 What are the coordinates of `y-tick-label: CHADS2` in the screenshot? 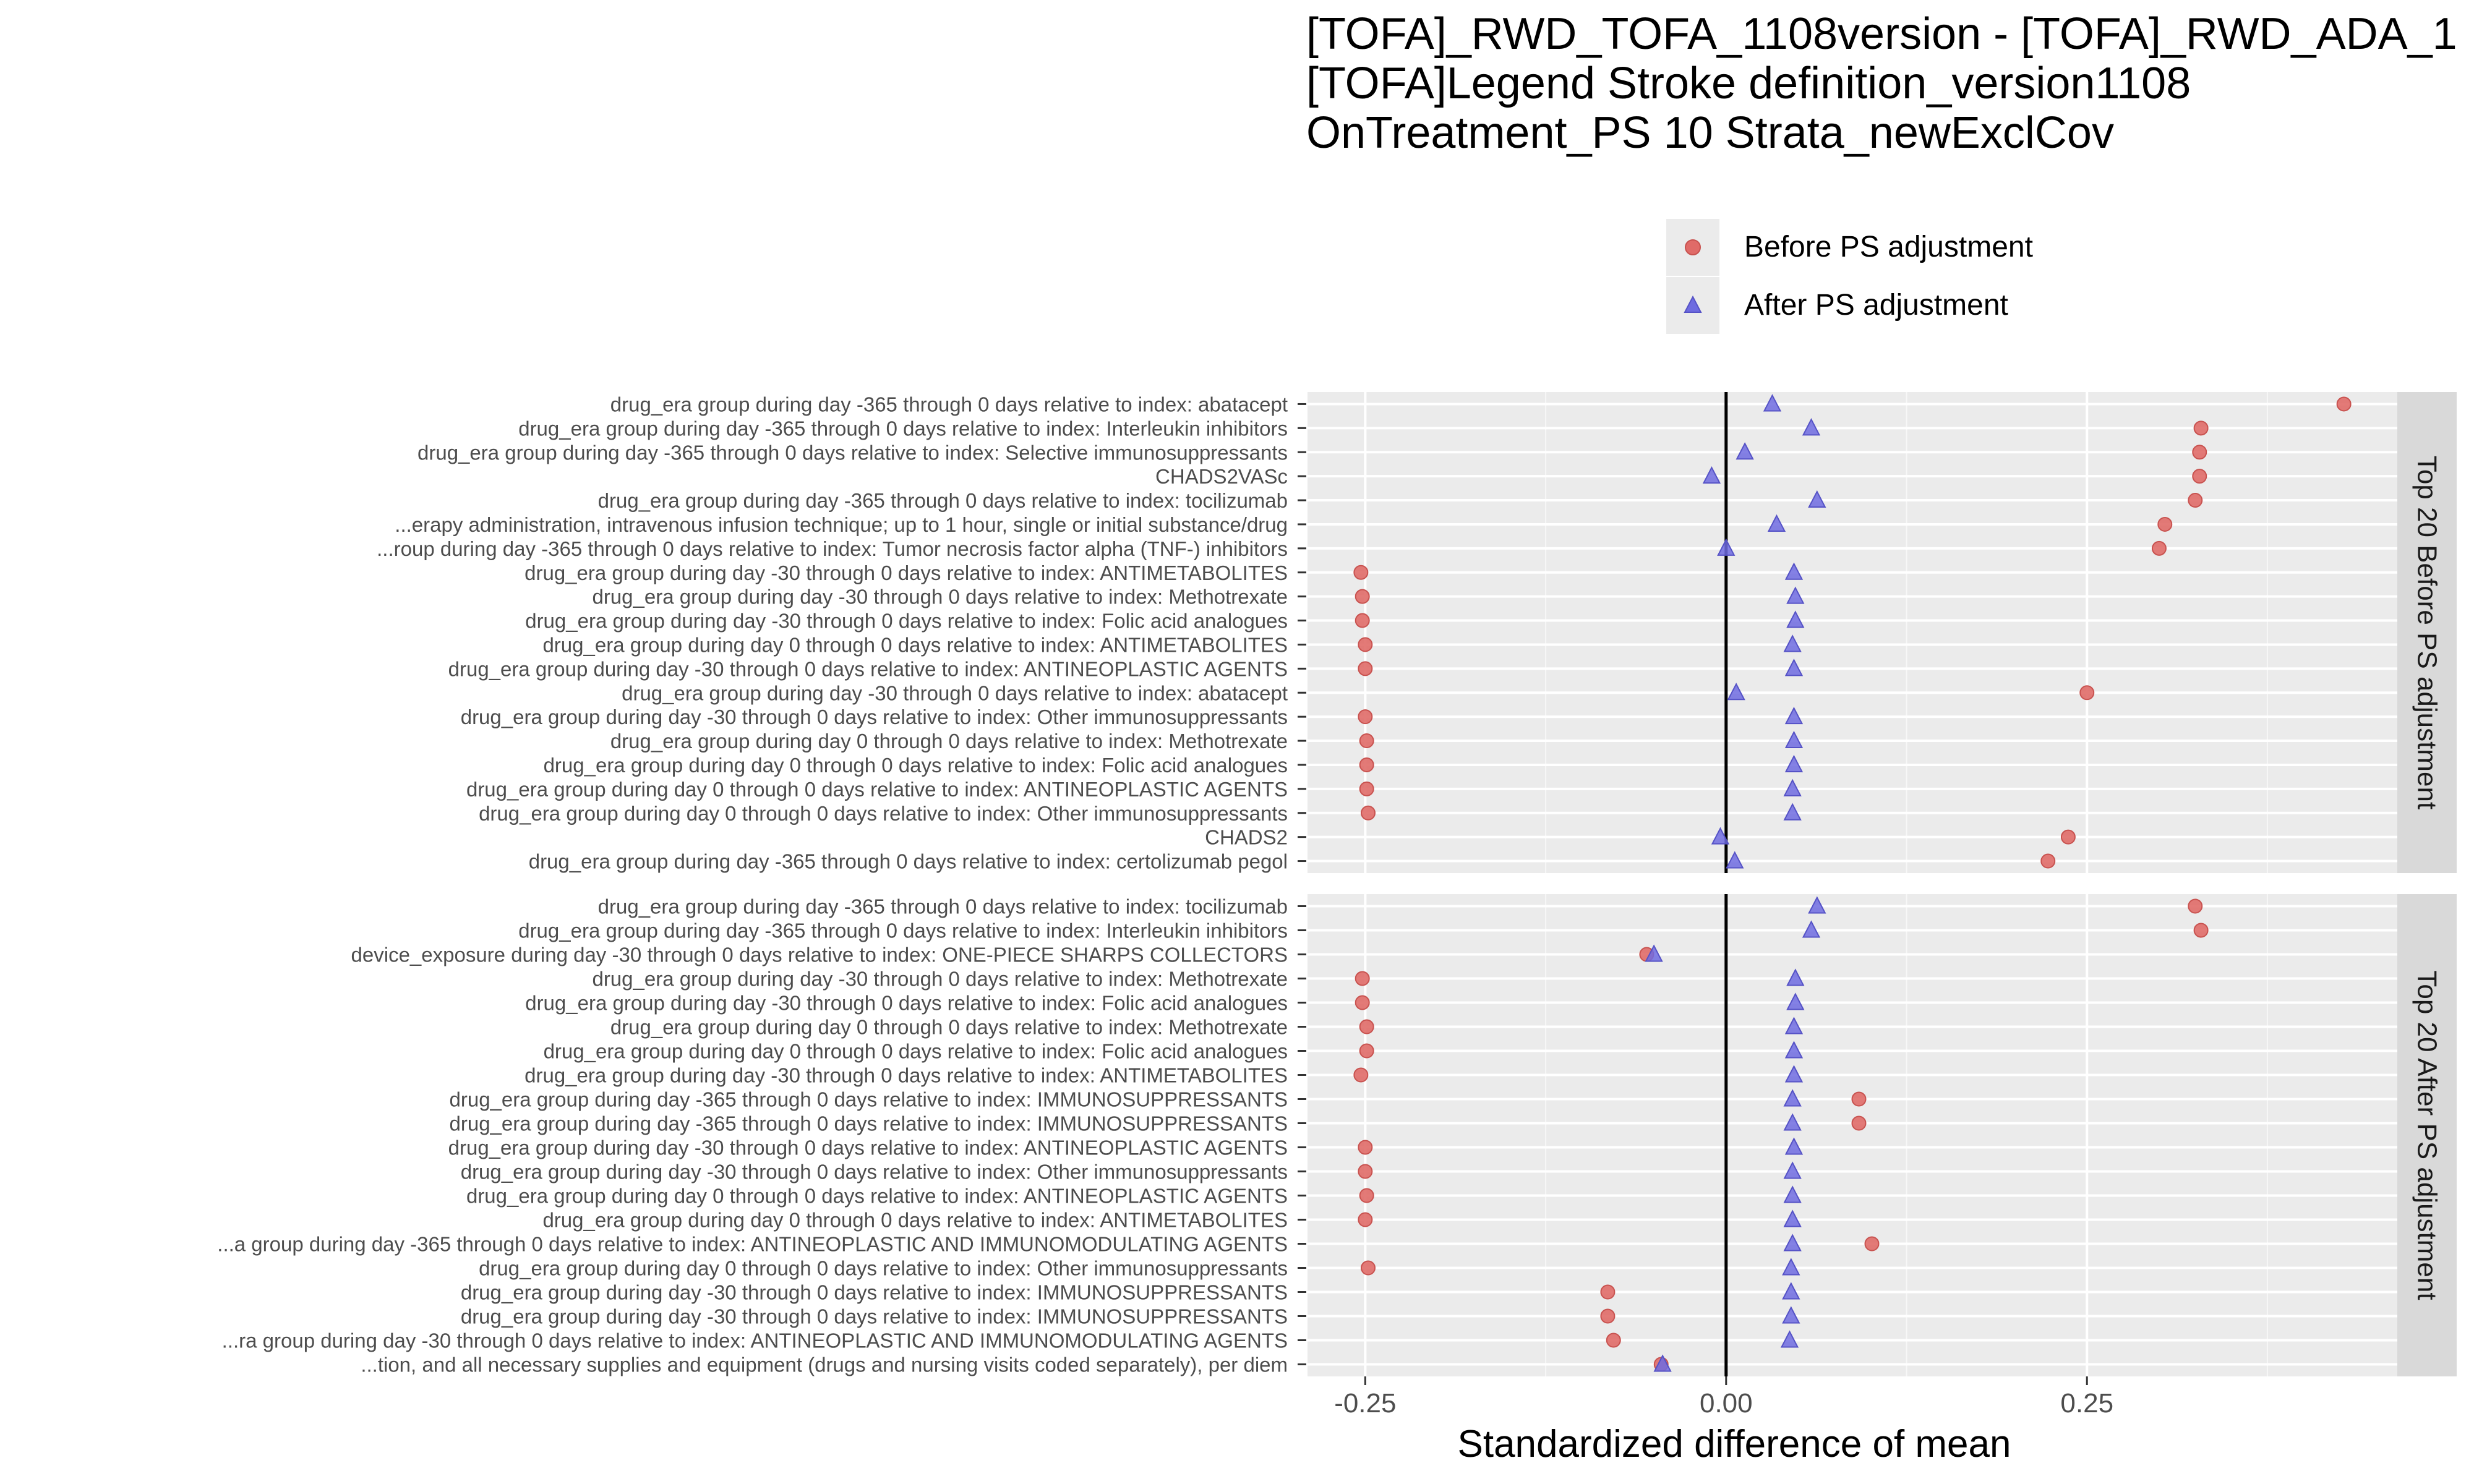 It's located at (1246, 837).